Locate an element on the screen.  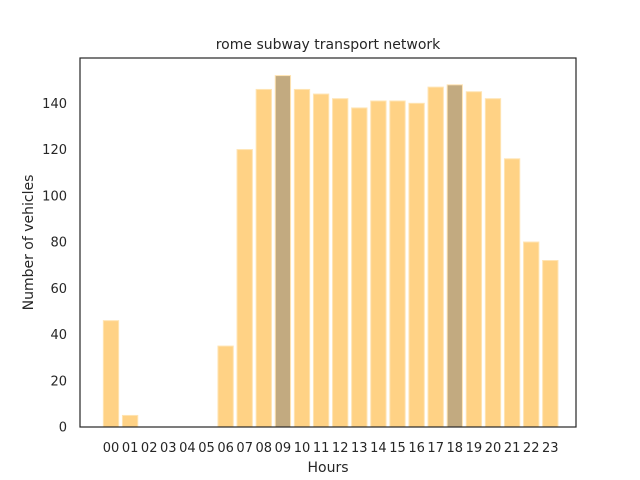
x-axis-label: Hours is located at coordinates (327, 468).